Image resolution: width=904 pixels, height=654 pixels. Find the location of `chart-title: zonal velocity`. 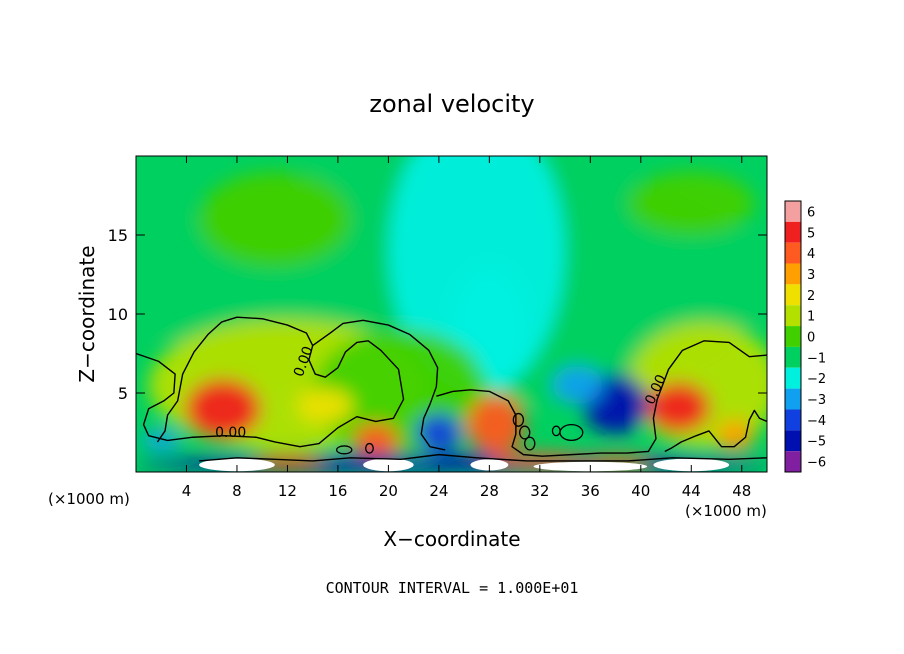

chart-title: zonal velocity is located at coordinates (451, 104).